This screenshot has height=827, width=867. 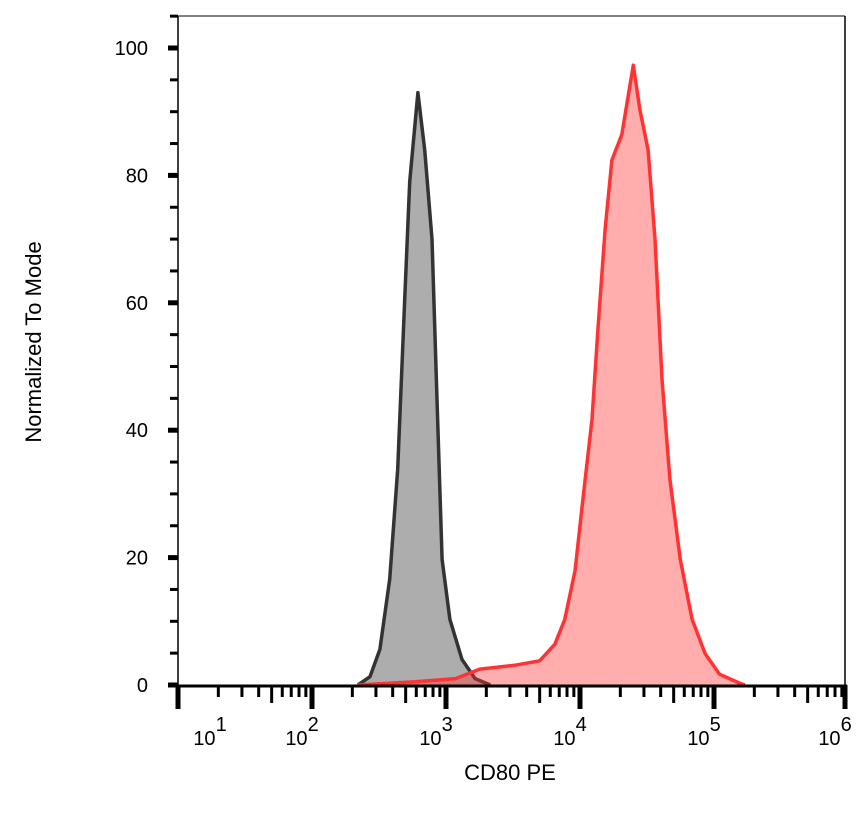 I want to click on x-tick-label: 10³, so click(x=435, y=732).